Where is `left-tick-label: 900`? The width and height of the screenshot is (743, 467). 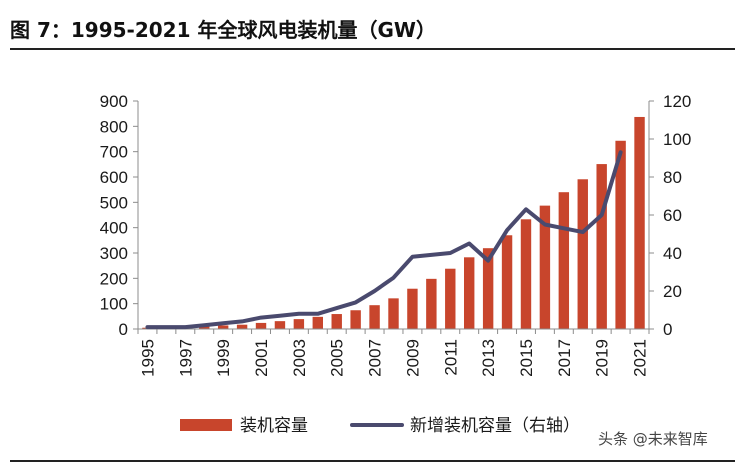
left-tick-label: 900 is located at coordinates (114, 101).